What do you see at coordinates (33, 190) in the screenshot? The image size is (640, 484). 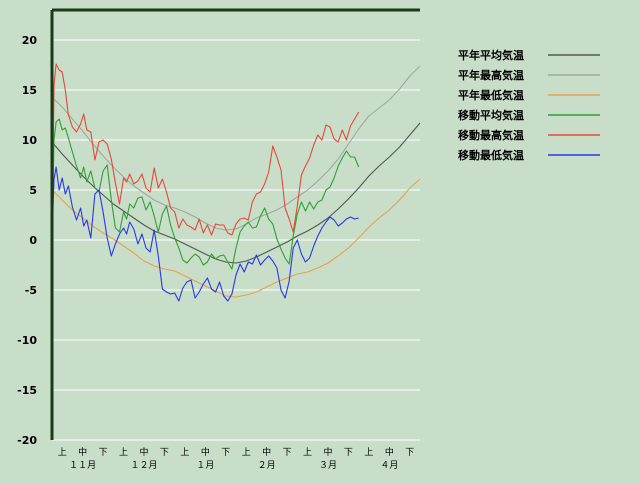 I see `y-tick-label: 5` at bounding box center [33, 190].